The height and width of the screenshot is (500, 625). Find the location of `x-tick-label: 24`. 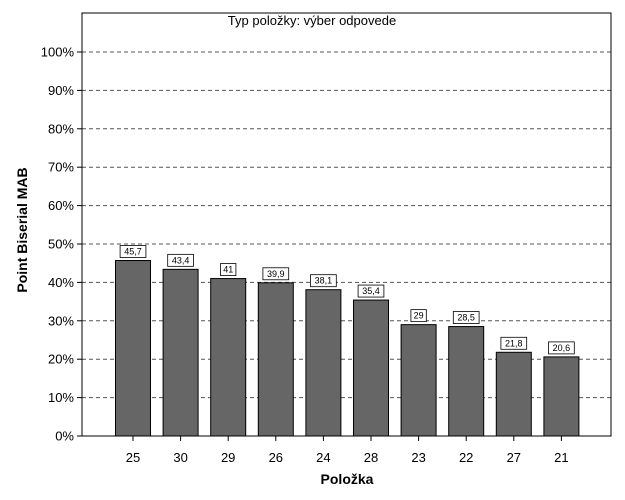

x-tick-label: 24 is located at coordinates (323, 457).